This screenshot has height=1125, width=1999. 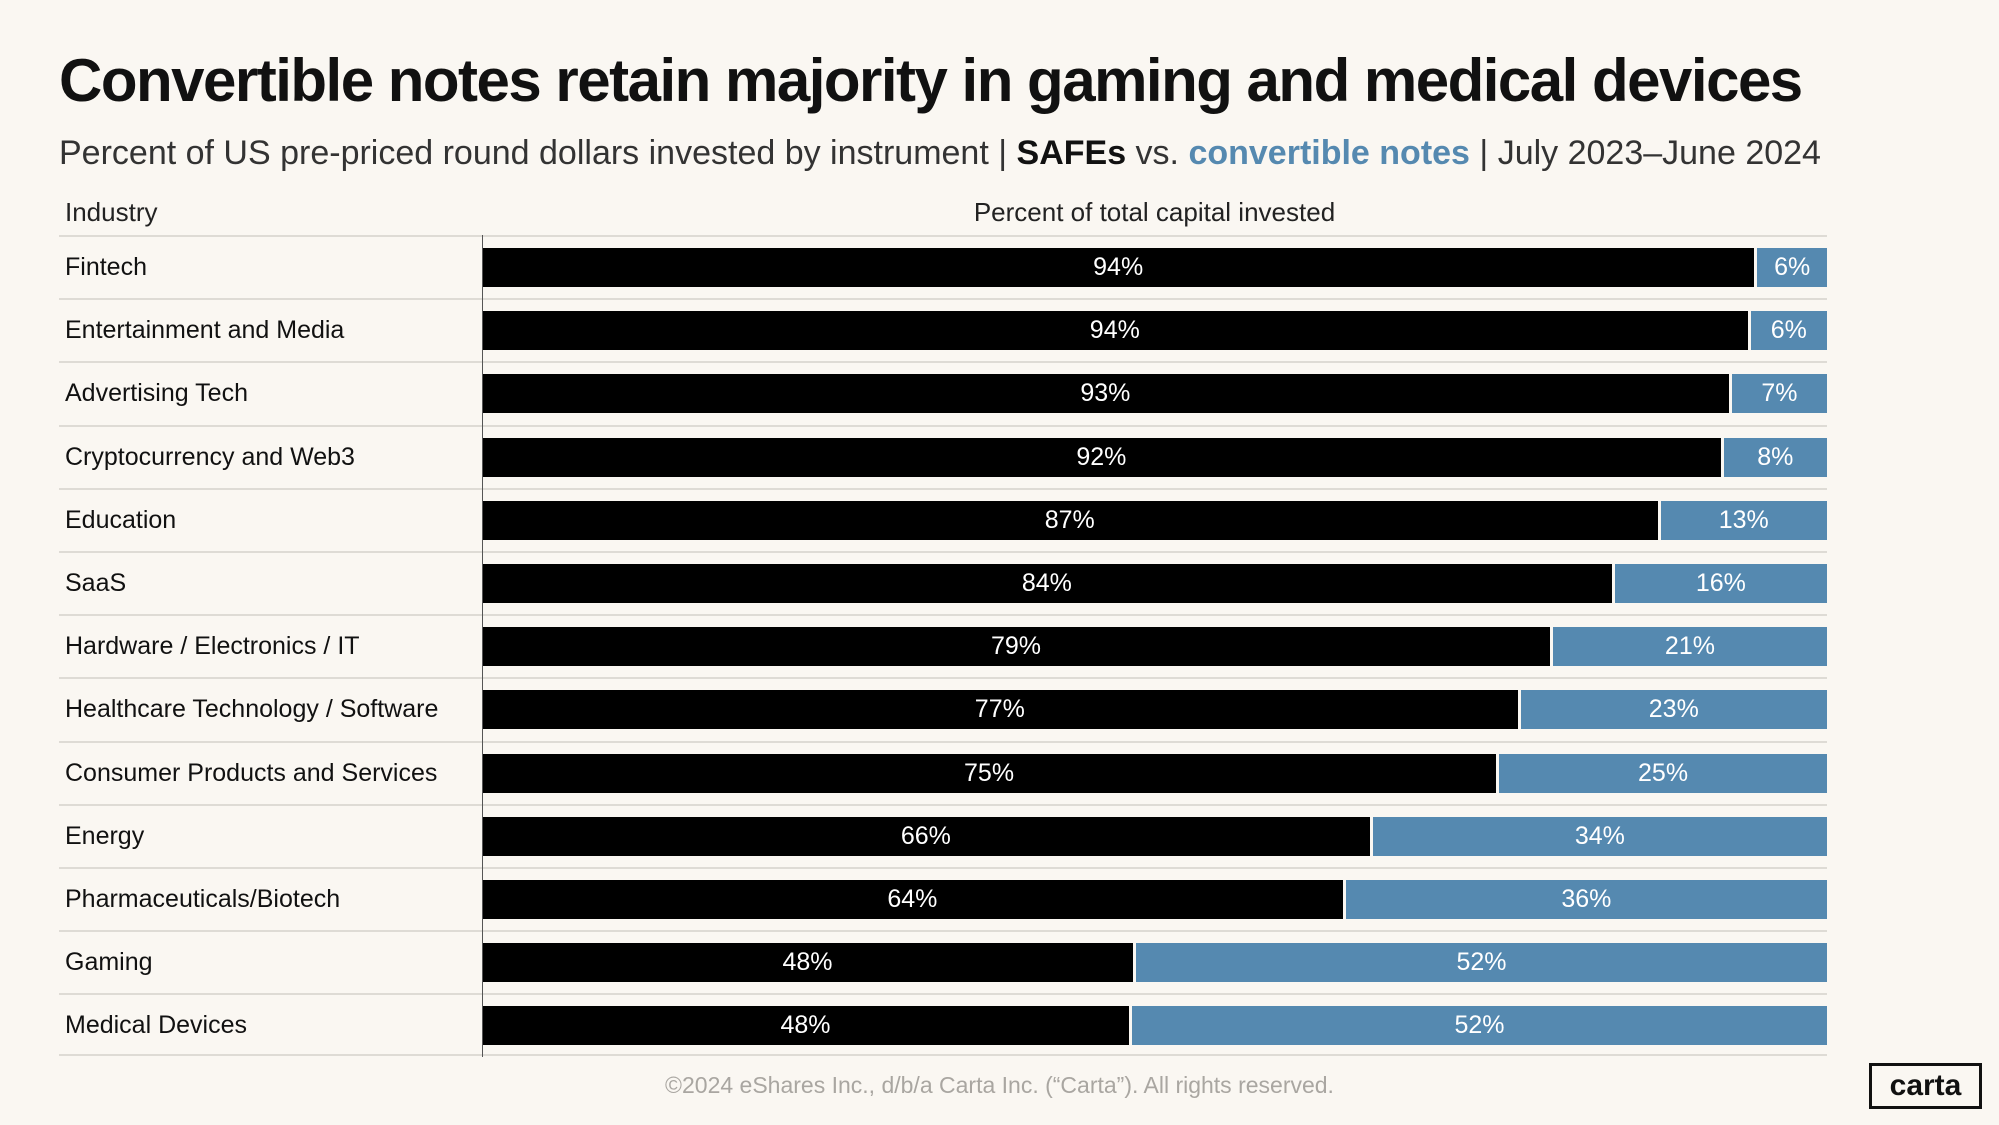 I want to click on data-label: 13%, so click(x=1743, y=519).